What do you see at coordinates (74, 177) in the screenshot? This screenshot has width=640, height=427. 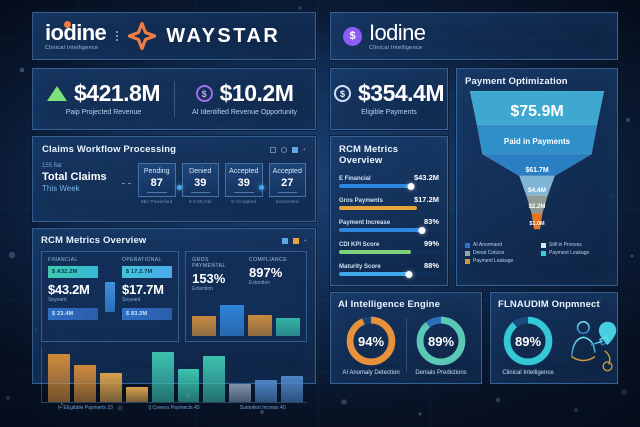 I see `claims-total-label: Total Claims` at bounding box center [74, 177].